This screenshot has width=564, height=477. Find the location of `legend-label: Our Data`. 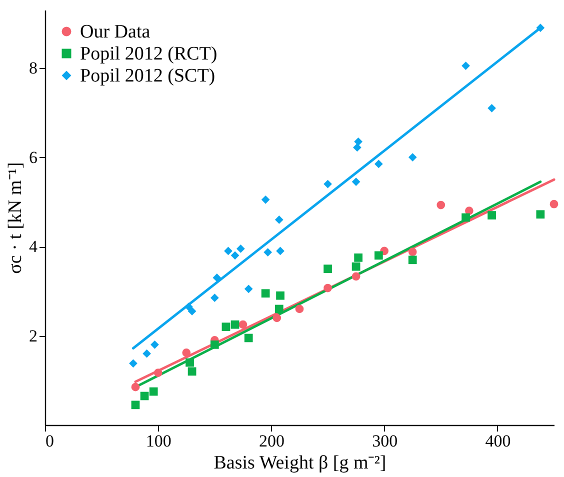

legend-label: Our Data is located at coordinates (115, 32).